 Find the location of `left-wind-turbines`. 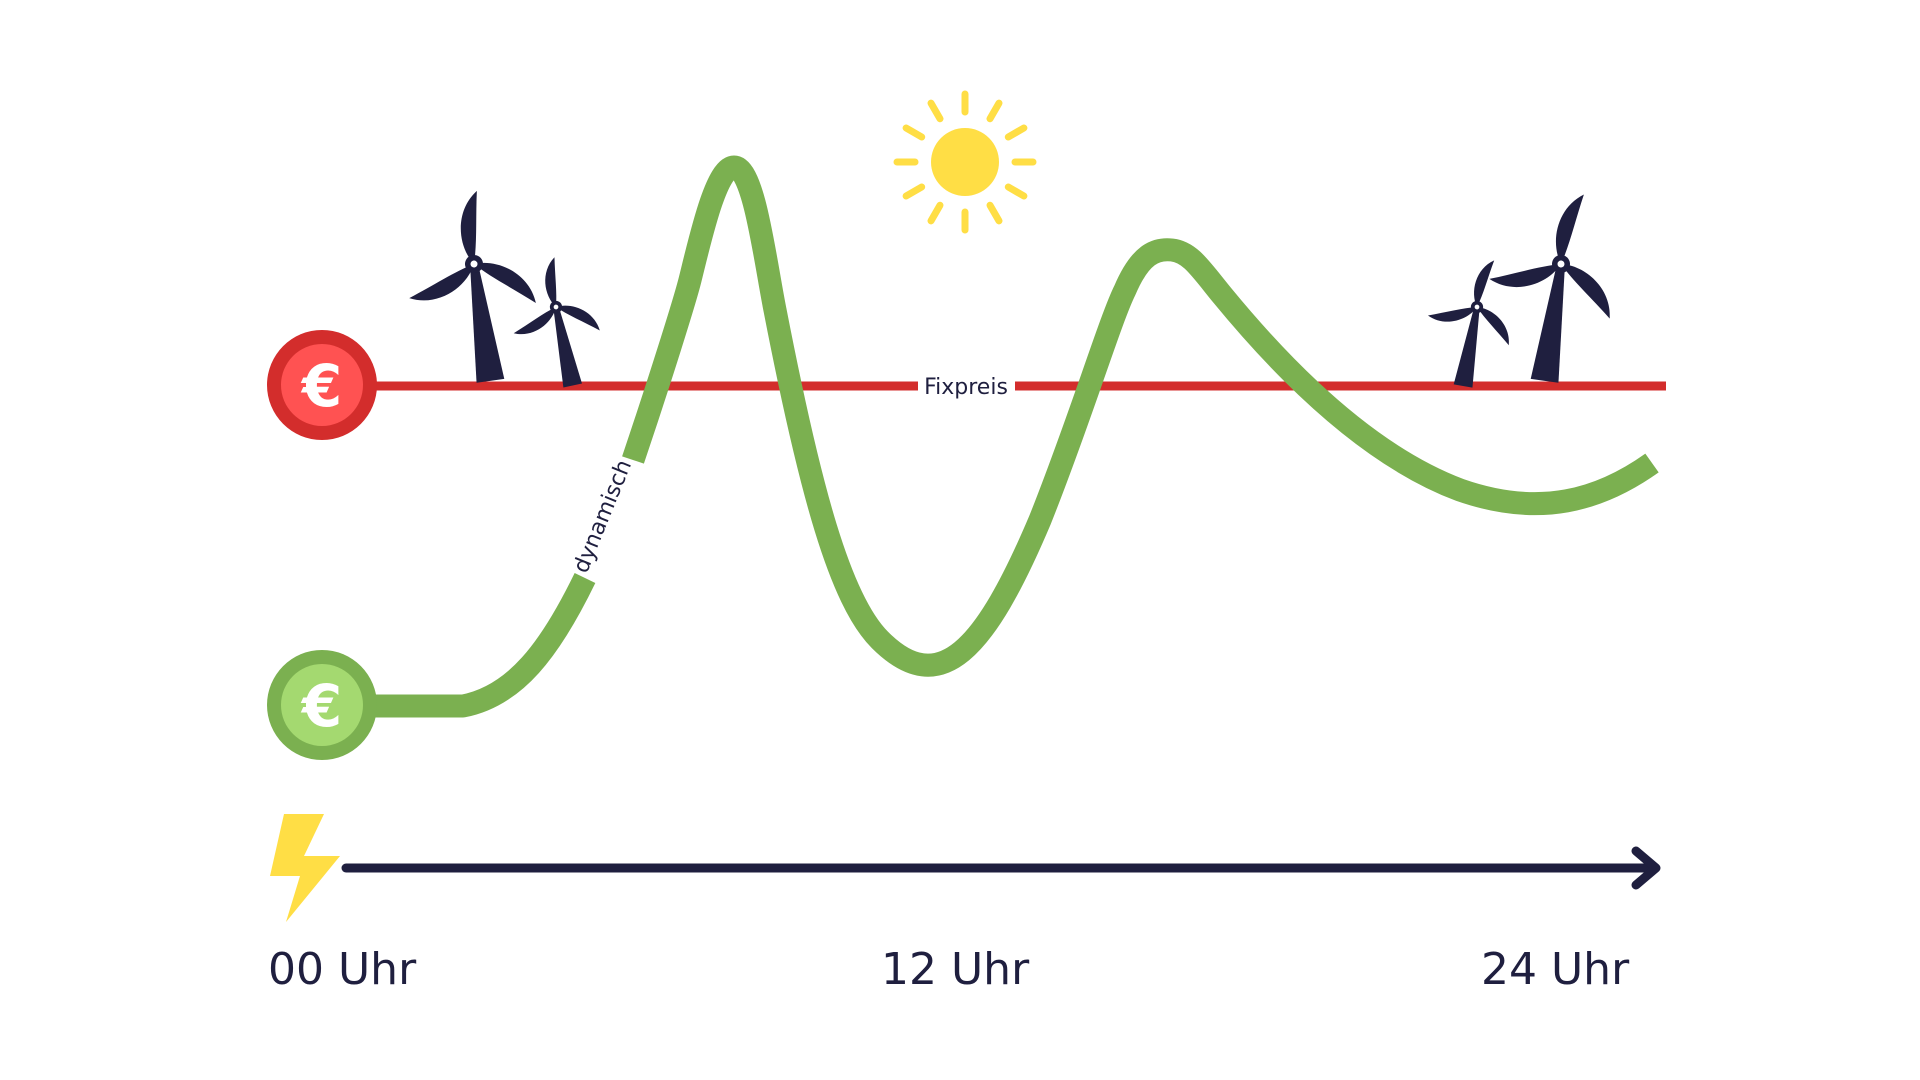

left-wind-turbines is located at coordinates (506, 289).